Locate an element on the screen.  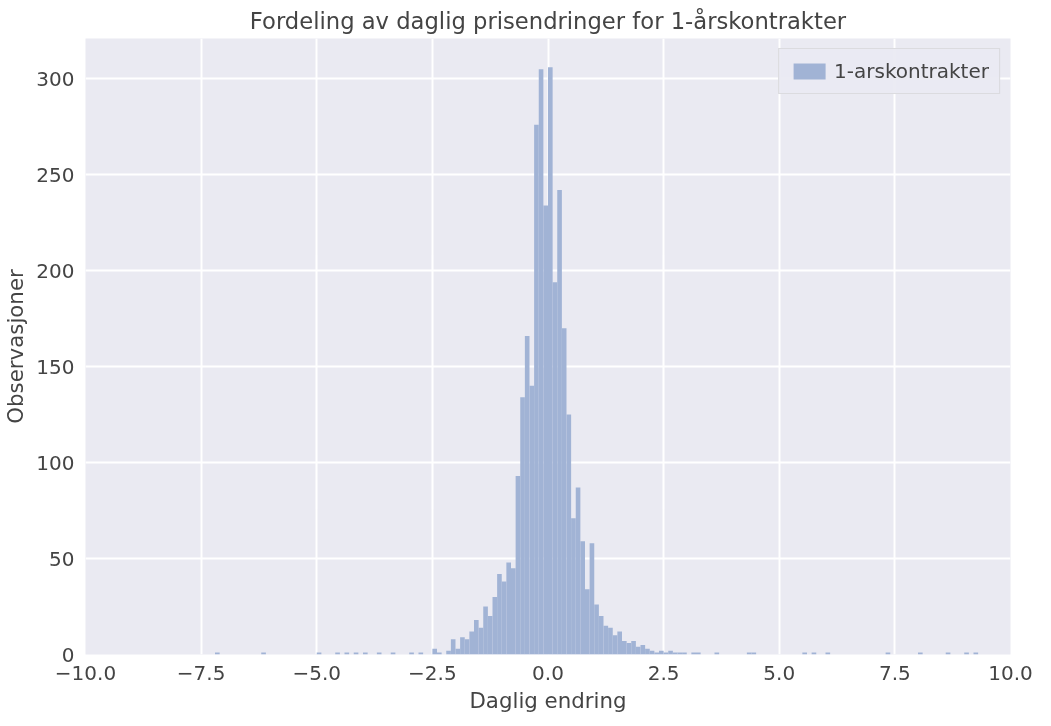
y-tick-label: 300 is located at coordinates (55, 78).